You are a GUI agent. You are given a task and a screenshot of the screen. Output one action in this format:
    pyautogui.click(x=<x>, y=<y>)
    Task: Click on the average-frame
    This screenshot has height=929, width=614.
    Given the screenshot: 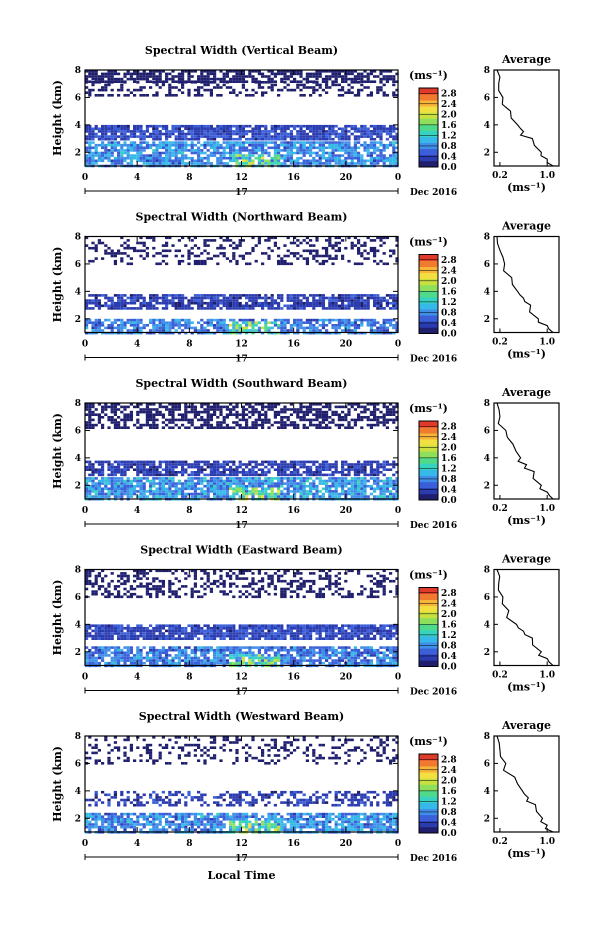 What is the action you would take?
    pyautogui.click(x=526, y=118)
    